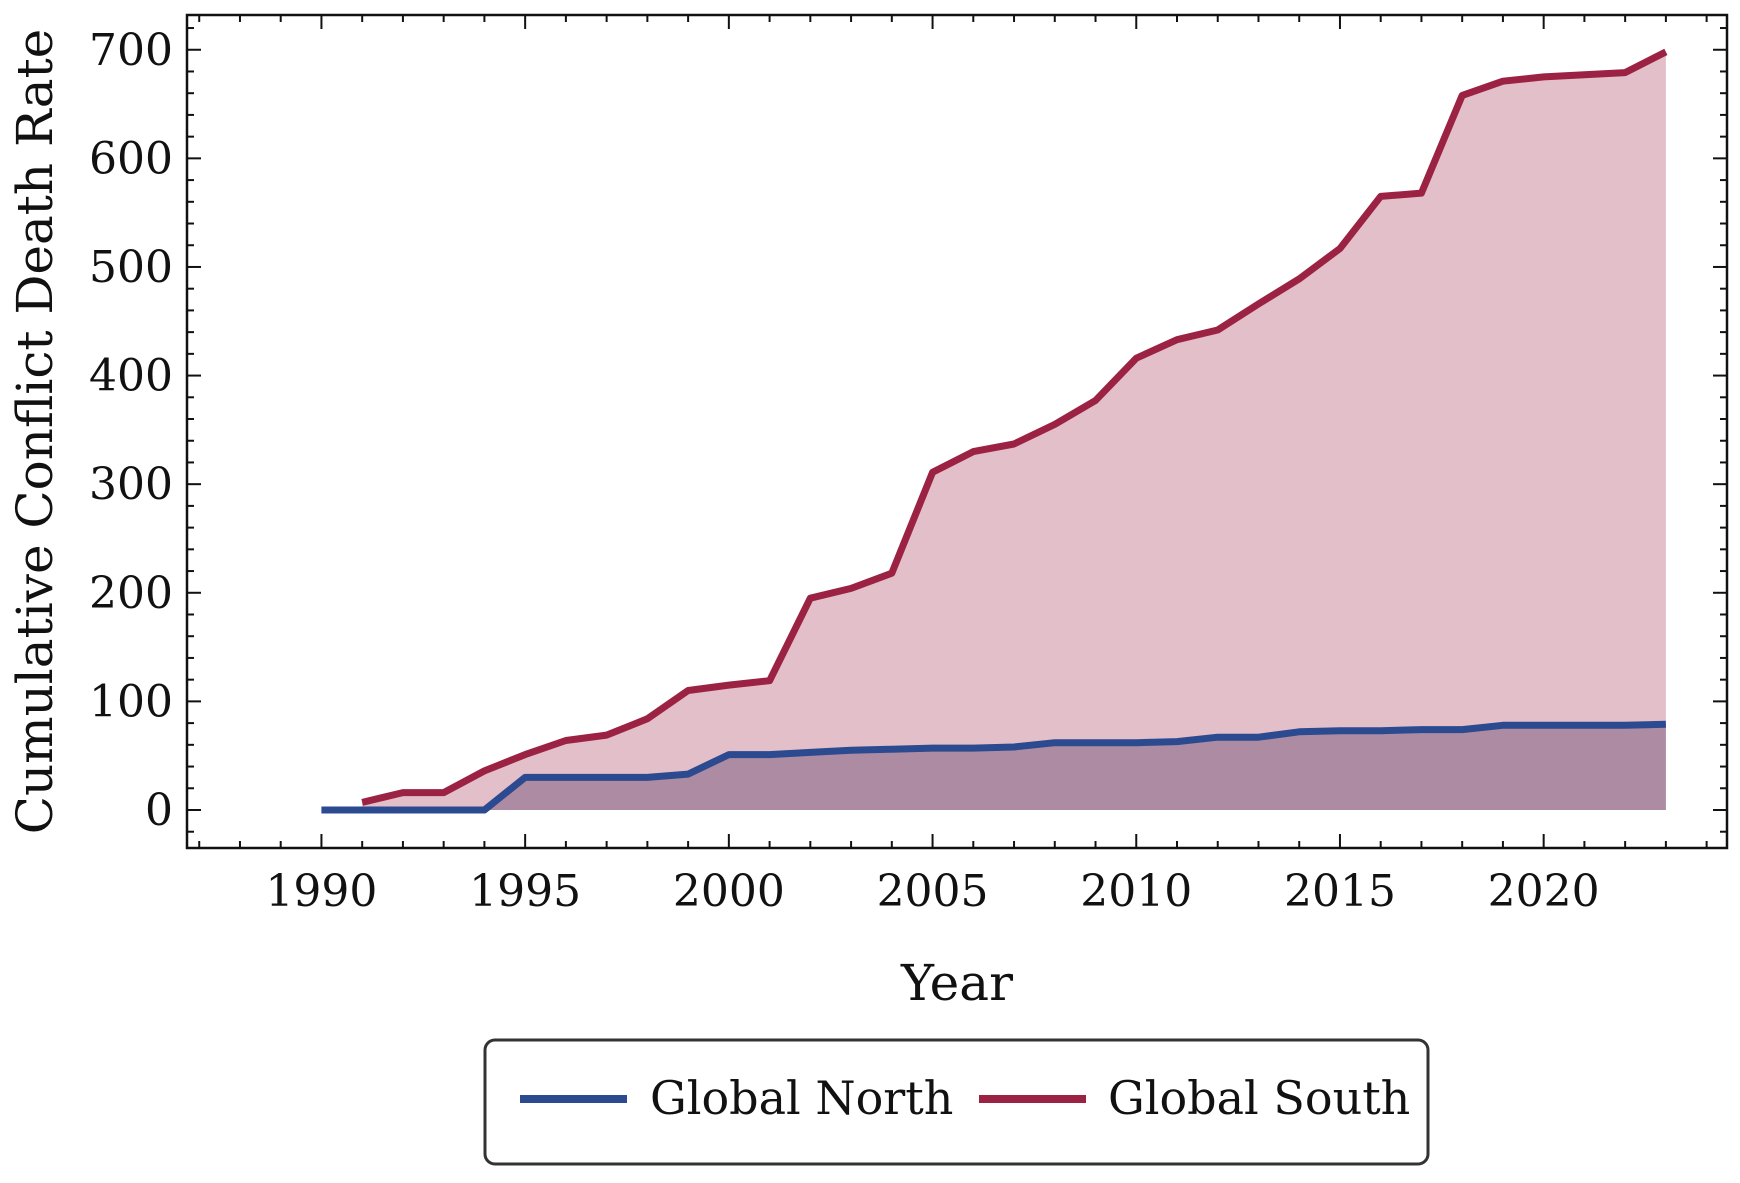 The width and height of the screenshot is (1740, 1183). I want to click on x-tick-label: 2005, so click(933, 891).